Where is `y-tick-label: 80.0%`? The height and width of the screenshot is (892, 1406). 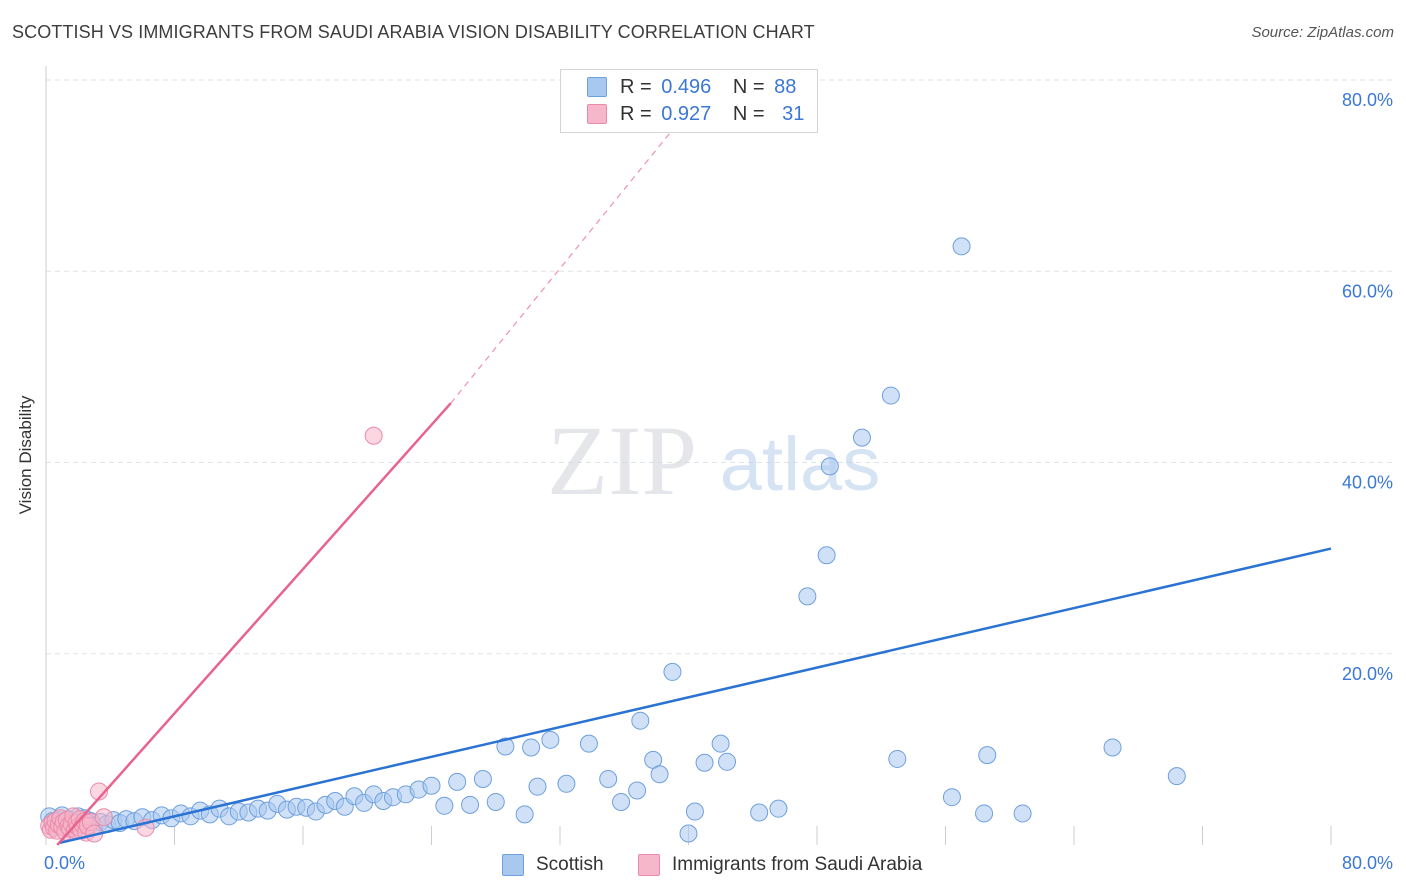
y-tick-label: 80.0% is located at coordinates (1367, 100).